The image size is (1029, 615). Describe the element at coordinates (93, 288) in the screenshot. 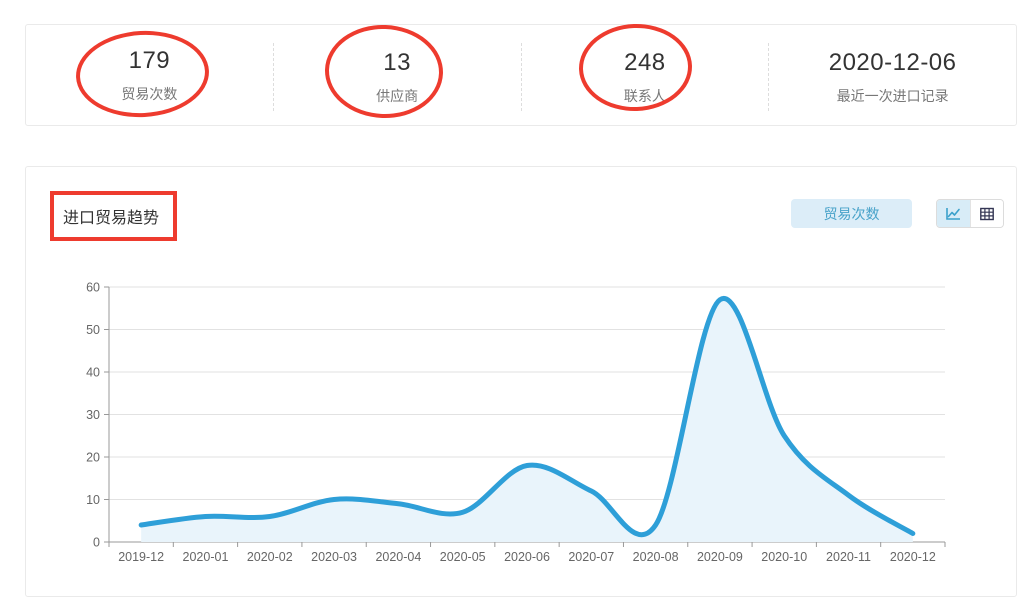

I see `y-axis-label: 60` at that location.